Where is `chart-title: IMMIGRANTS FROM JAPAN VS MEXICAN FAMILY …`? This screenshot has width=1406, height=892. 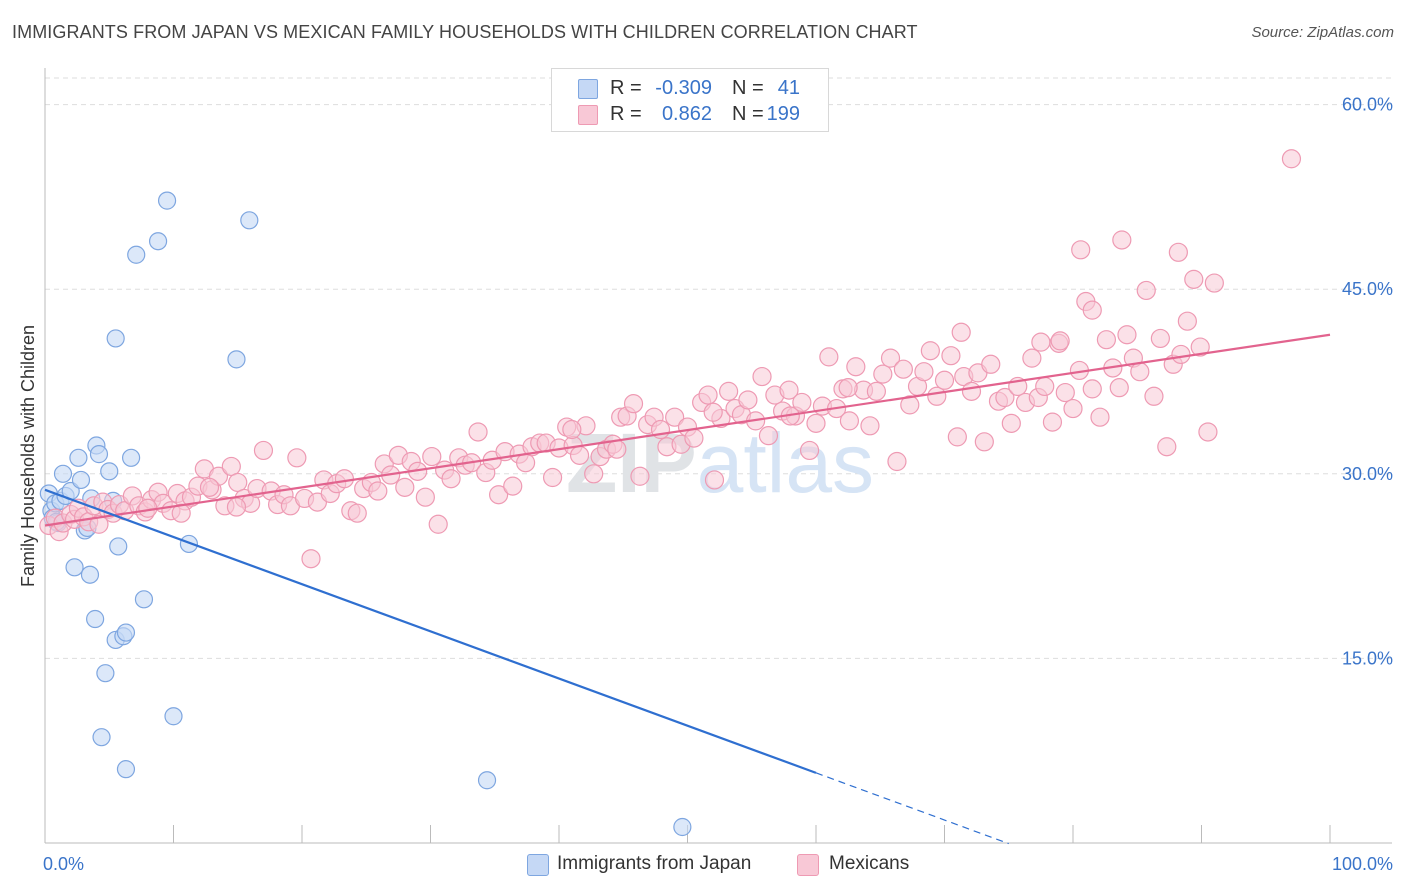 chart-title: IMMIGRANTS FROM JAPAN VS MEXICAN FAMILY … is located at coordinates (465, 32).